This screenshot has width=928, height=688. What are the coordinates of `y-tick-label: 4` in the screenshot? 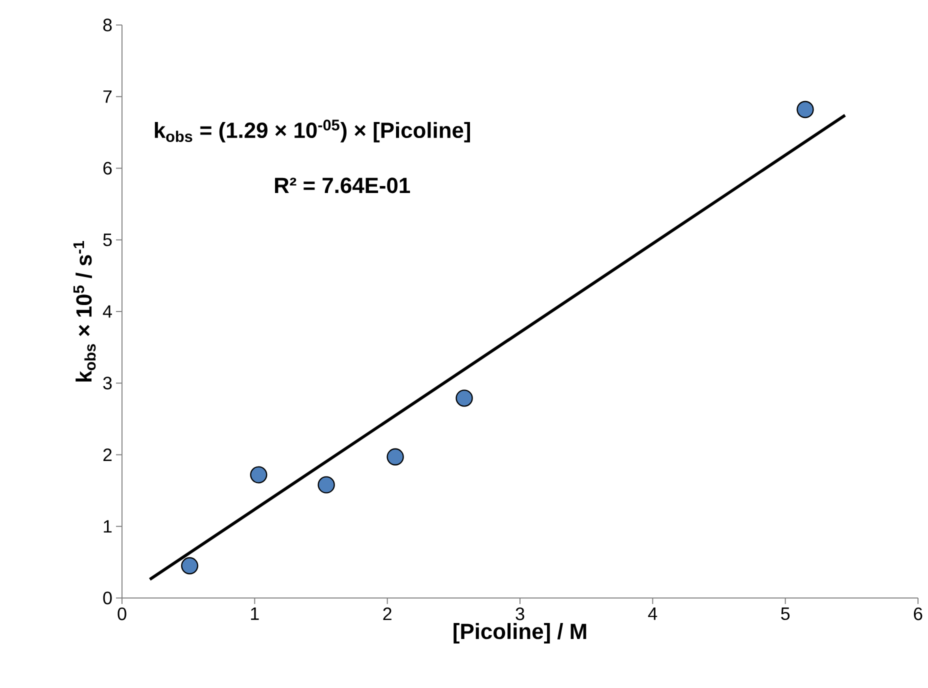 It's located at (107, 311).